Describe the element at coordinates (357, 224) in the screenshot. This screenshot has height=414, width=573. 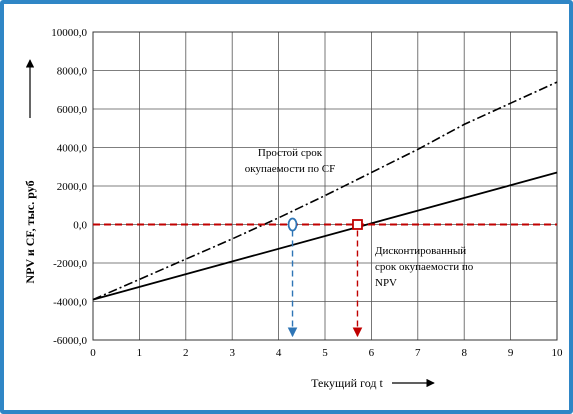
I see `payback-marker-square` at that location.